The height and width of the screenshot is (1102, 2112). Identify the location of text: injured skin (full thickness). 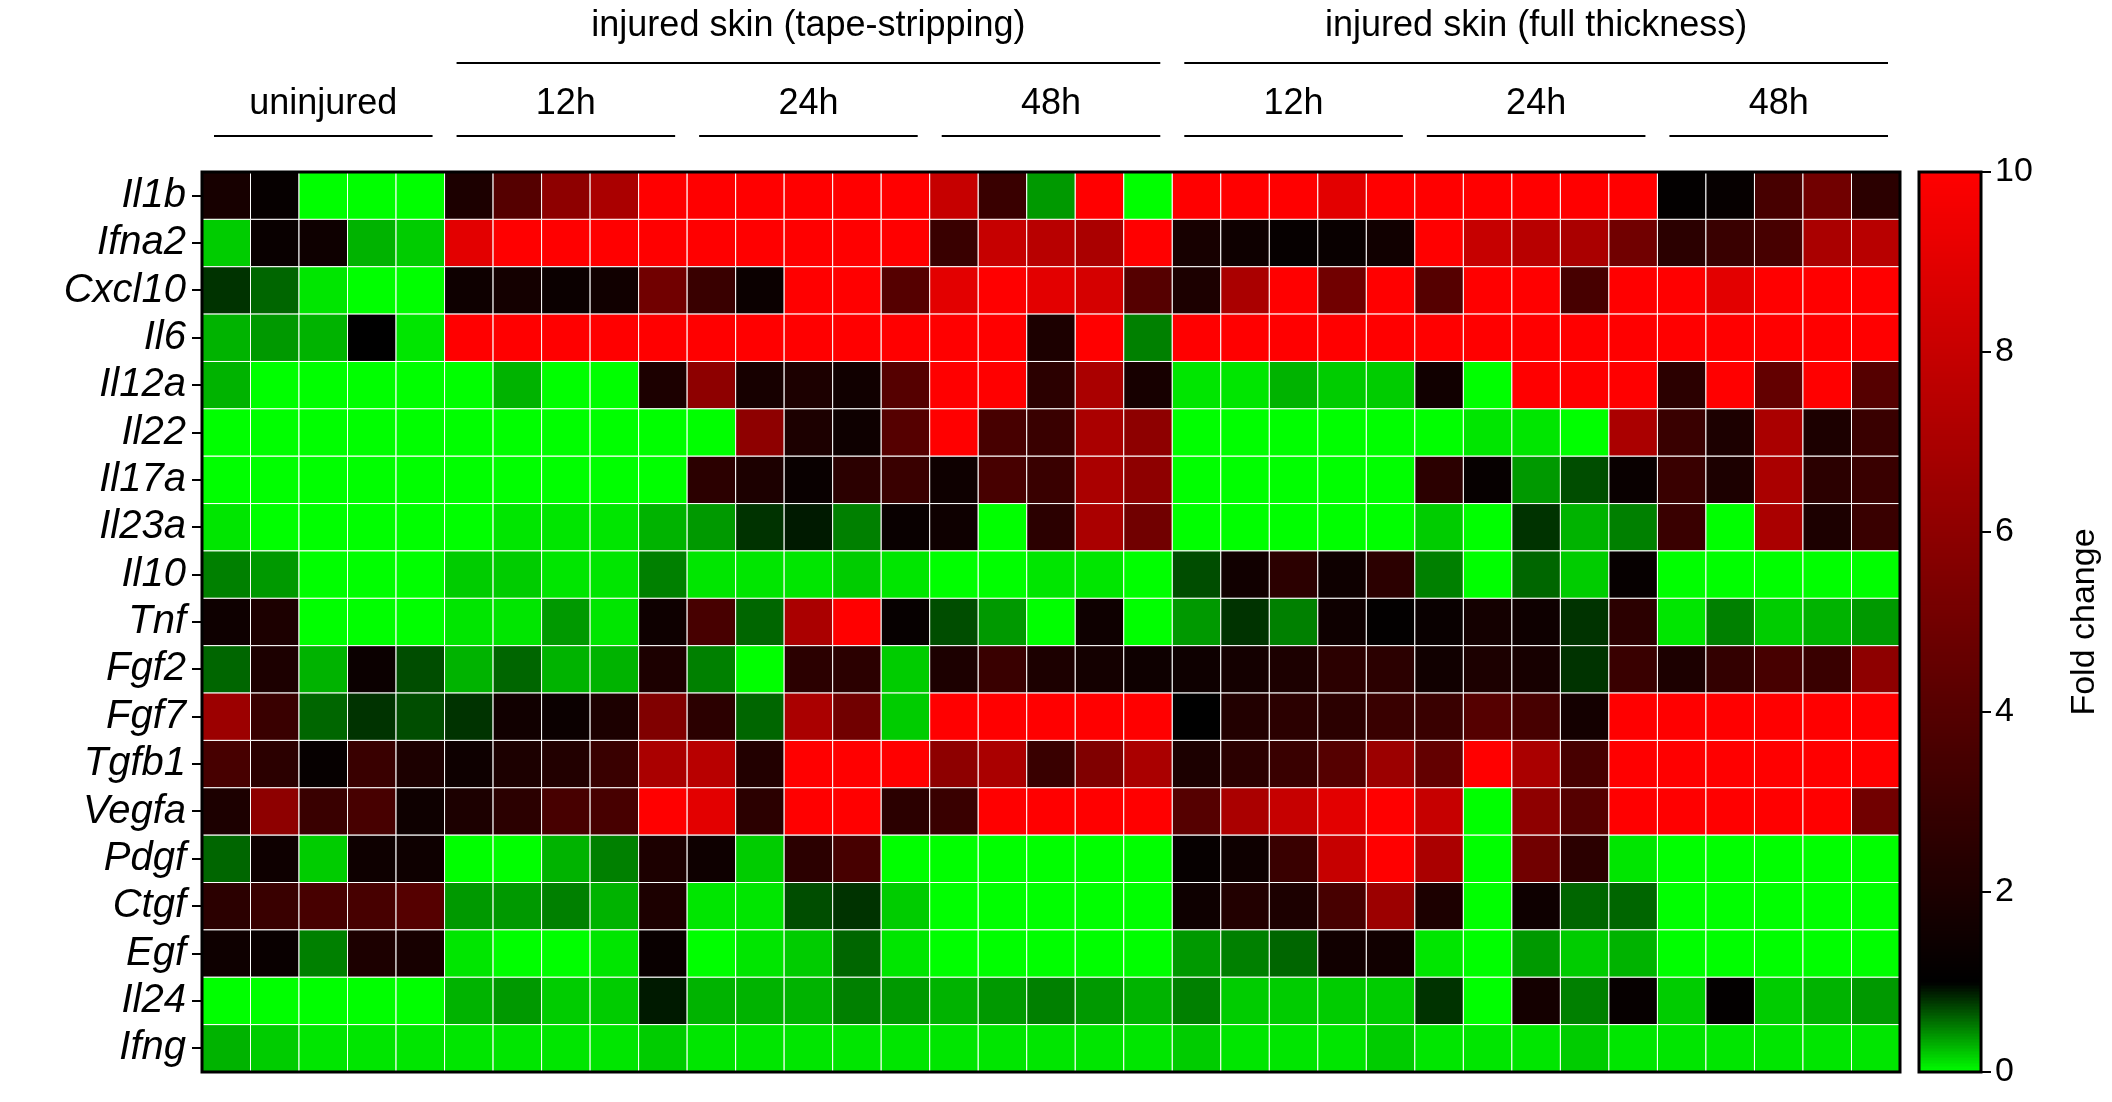
(1536, 23).